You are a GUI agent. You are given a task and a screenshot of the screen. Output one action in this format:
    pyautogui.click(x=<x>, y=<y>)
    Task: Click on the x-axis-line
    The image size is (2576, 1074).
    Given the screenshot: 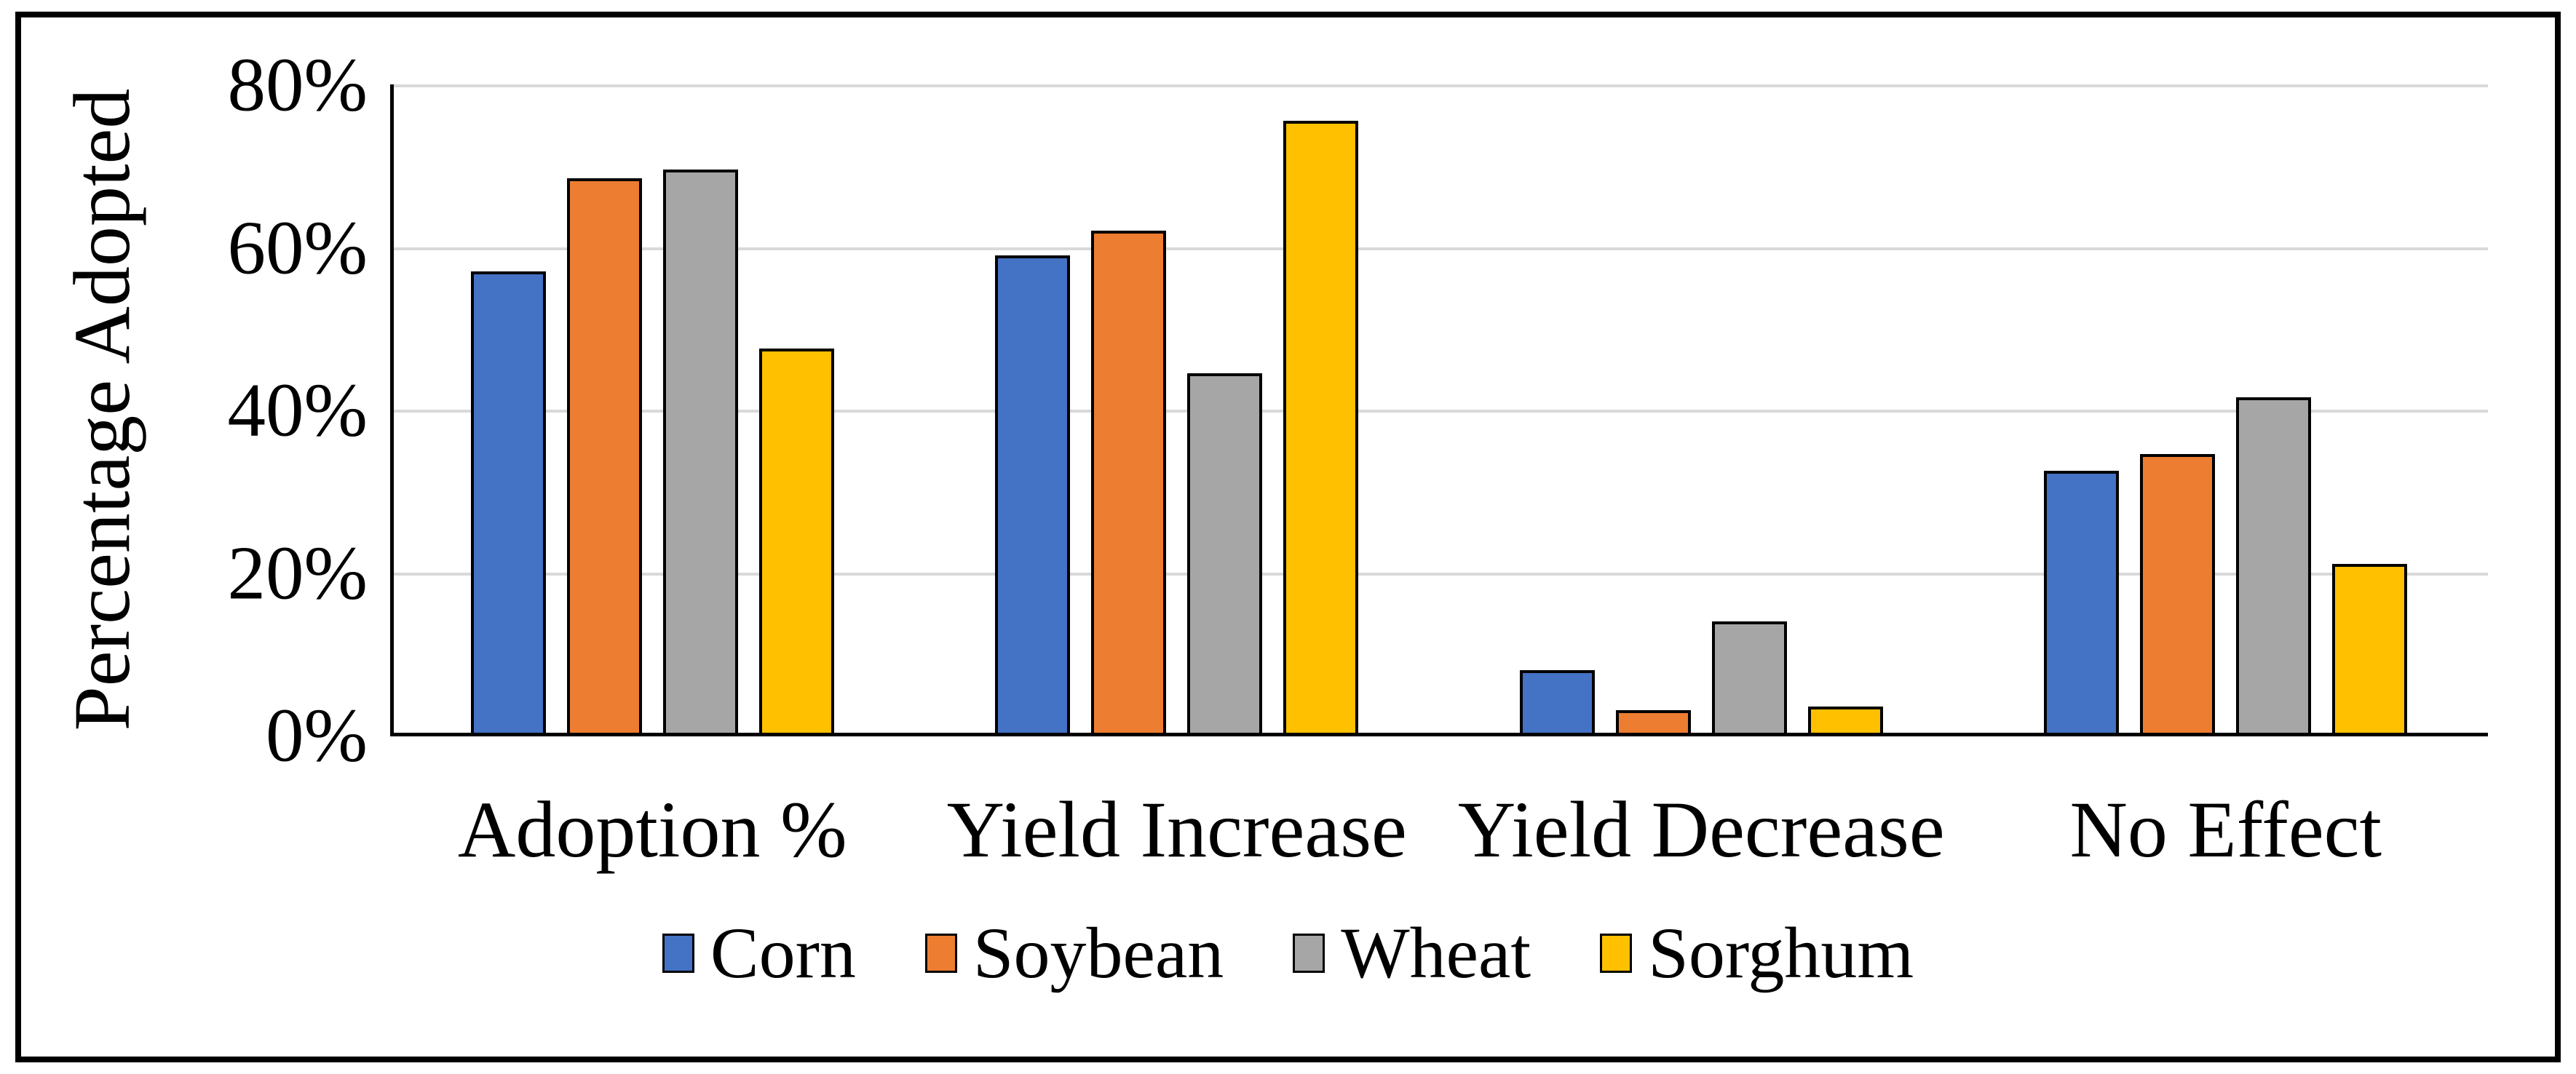 What is the action you would take?
    pyautogui.click(x=1439, y=734)
    